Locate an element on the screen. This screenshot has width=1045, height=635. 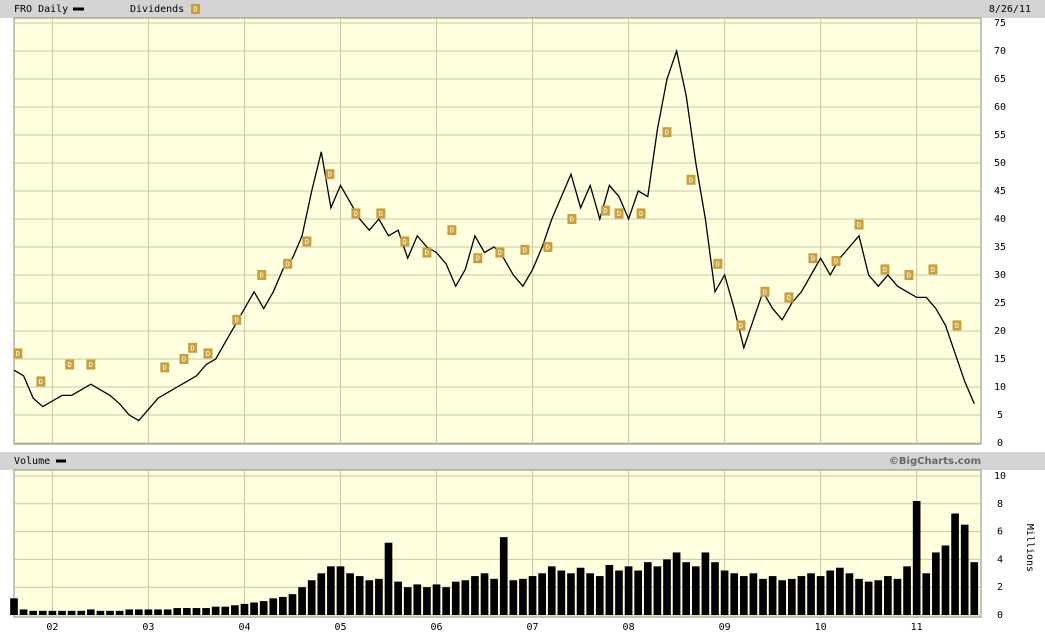
y-tick-label: 75 is located at coordinates (1000, 23).